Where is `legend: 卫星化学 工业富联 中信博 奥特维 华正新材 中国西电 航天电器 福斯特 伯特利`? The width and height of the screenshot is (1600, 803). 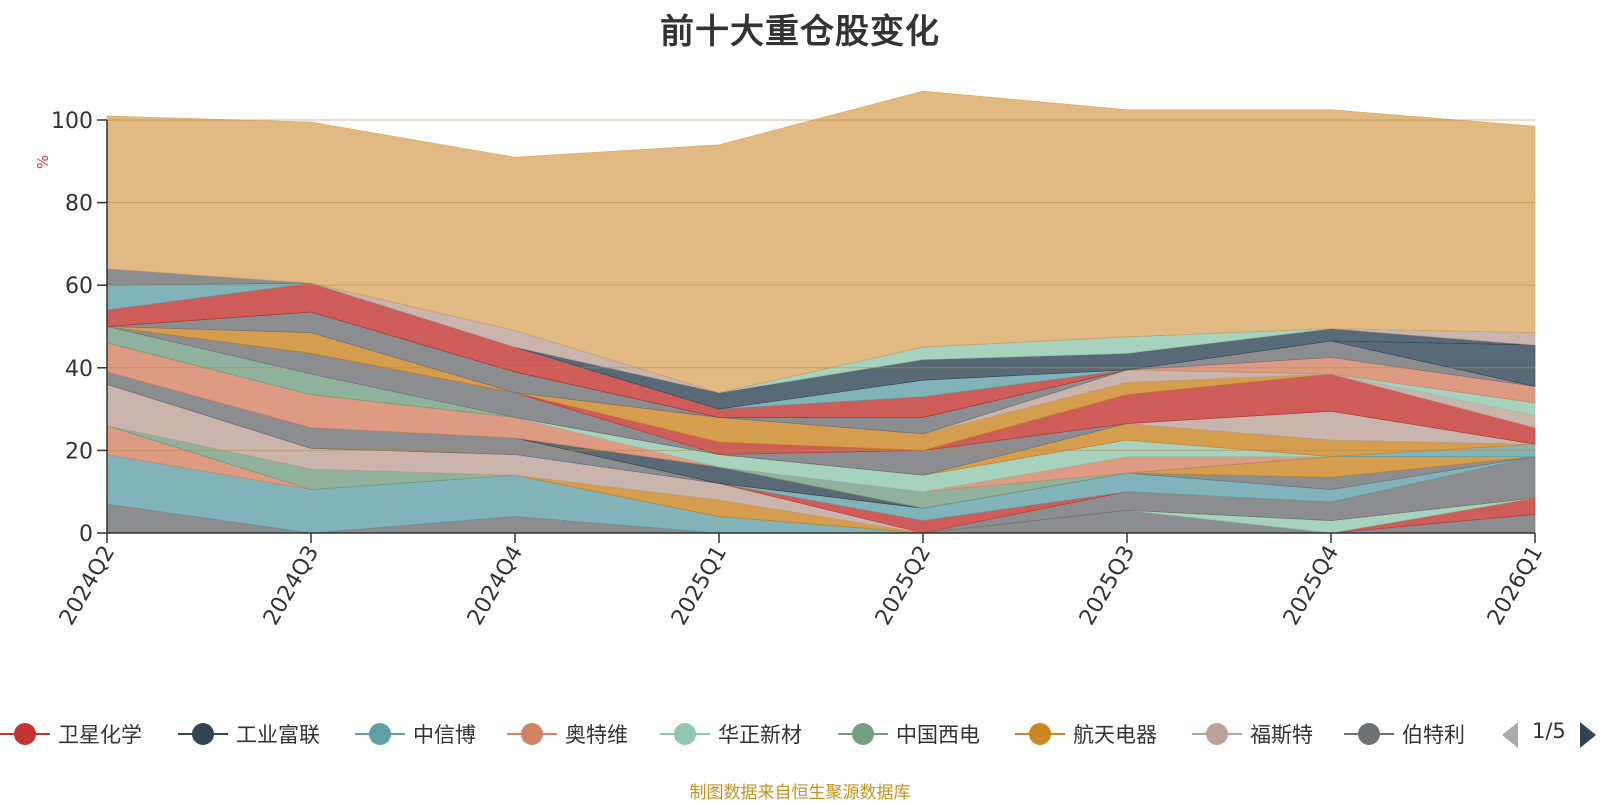 legend: 卫星化学 工业富联 中信博 奥特维 华正新材 中国西电 航天电器 福斯特 伯特利 is located at coordinates (800, 734).